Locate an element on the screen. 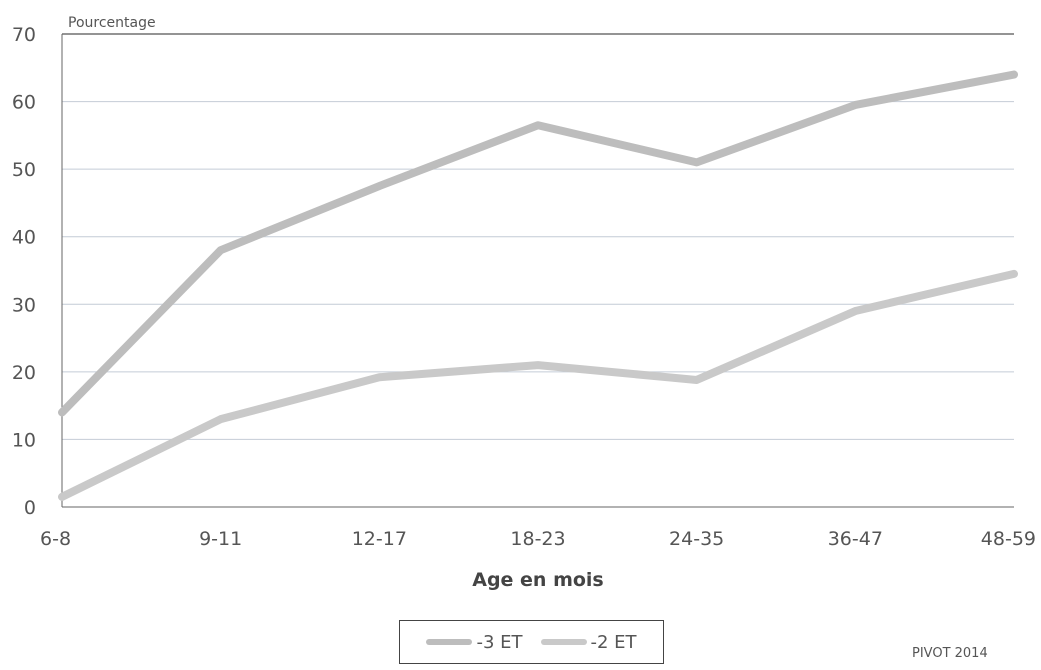 This screenshot has height=670, width=1041. y-tick-label-60: 60 is located at coordinates (24, 103).